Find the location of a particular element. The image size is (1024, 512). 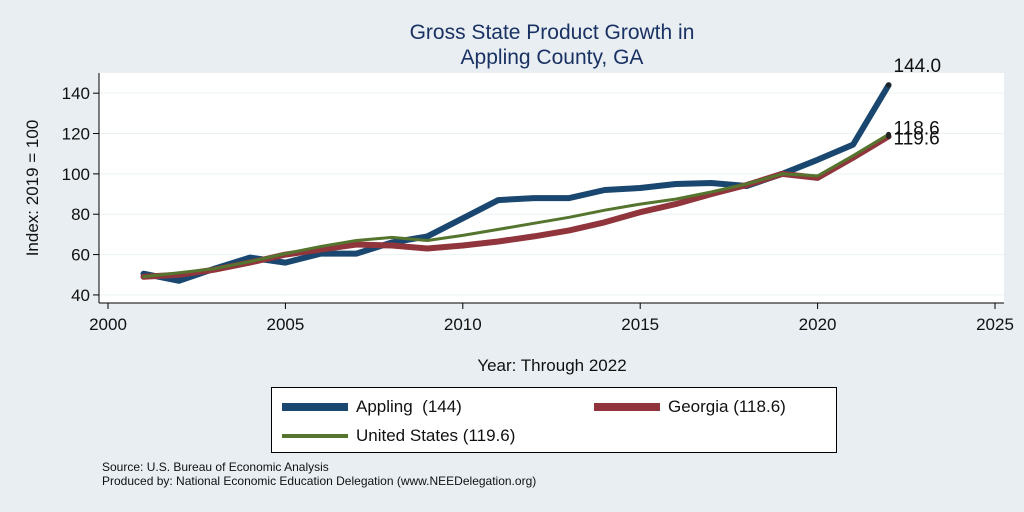

legend-label-united-states: United States (119.6) is located at coordinates (436, 435).